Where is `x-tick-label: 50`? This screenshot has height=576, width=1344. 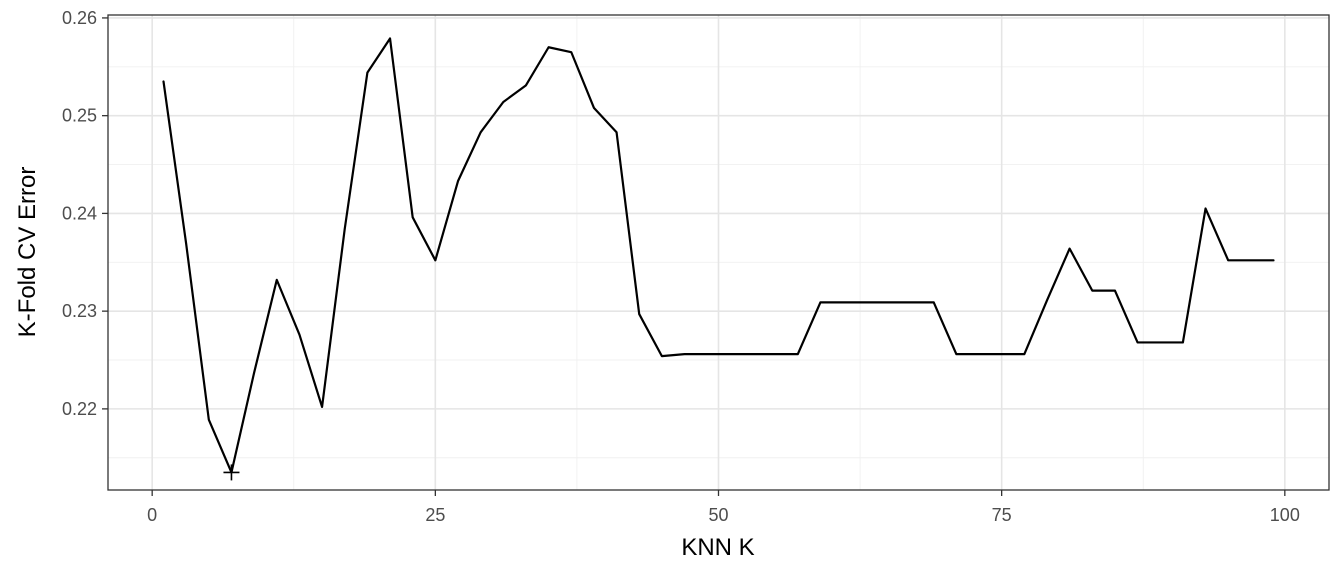 x-tick-label: 50 is located at coordinates (718, 515).